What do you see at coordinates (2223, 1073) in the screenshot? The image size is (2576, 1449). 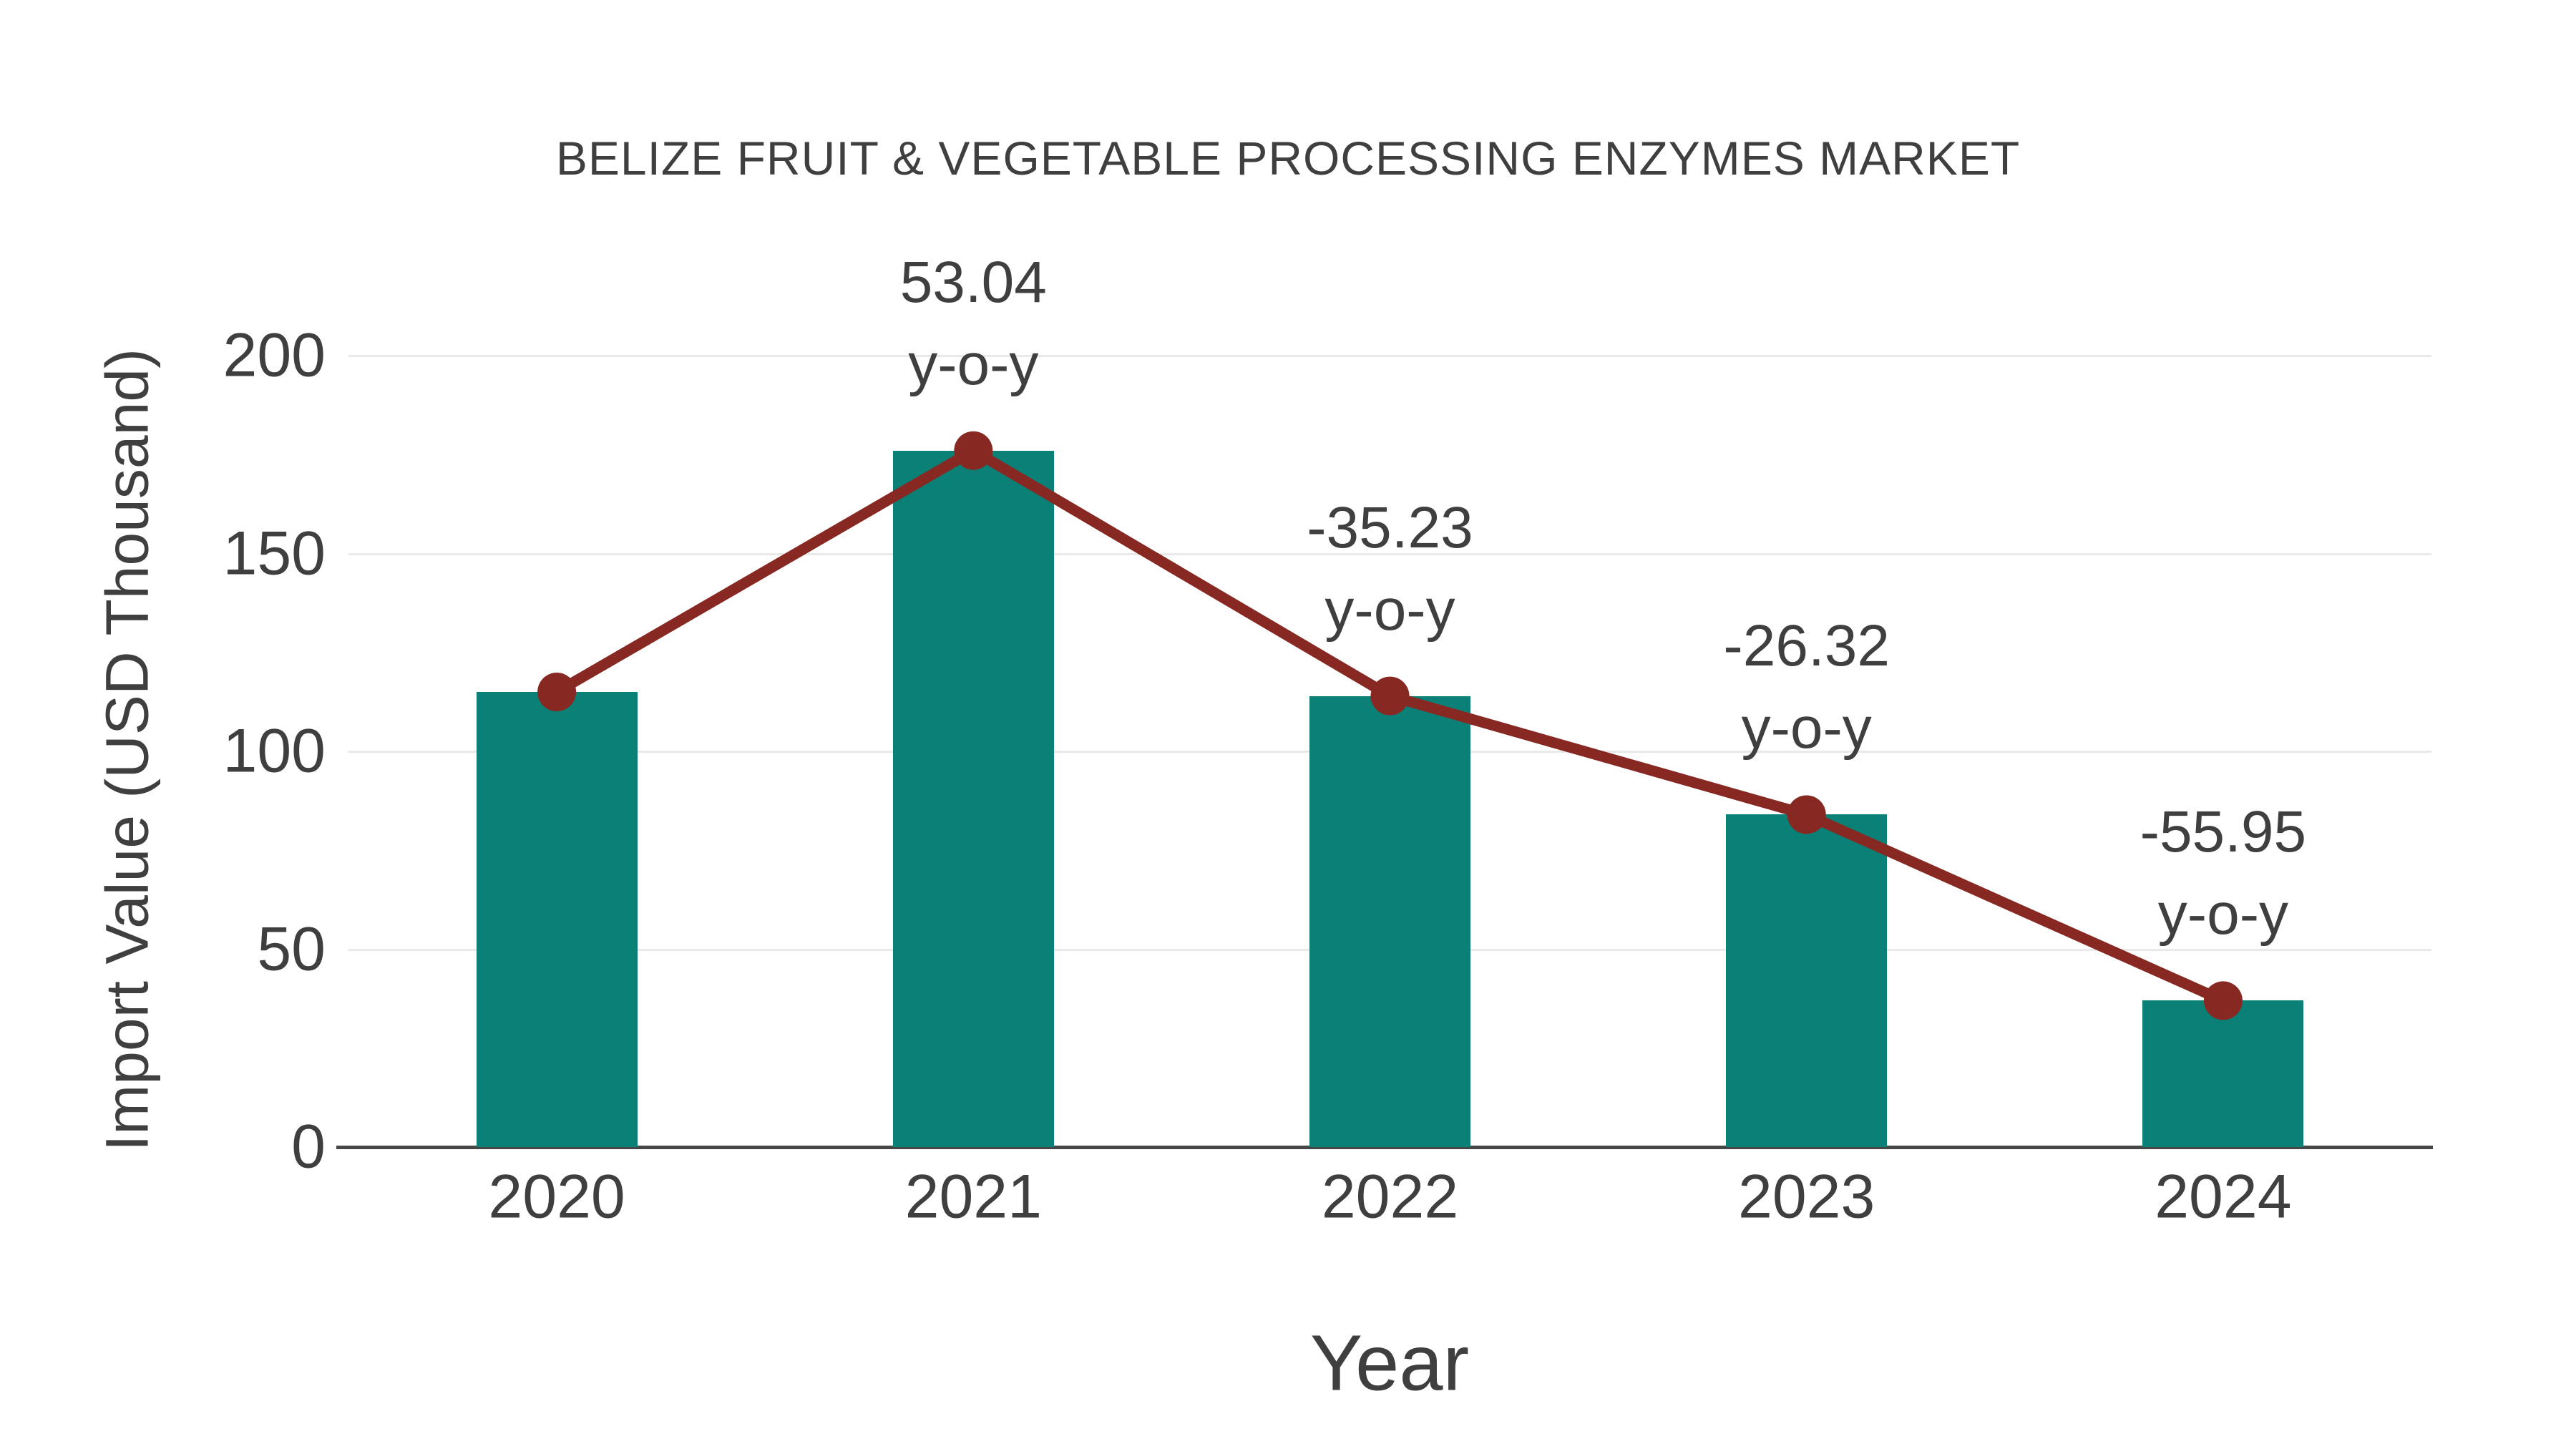 I see `bar-2024` at bounding box center [2223, 1073].